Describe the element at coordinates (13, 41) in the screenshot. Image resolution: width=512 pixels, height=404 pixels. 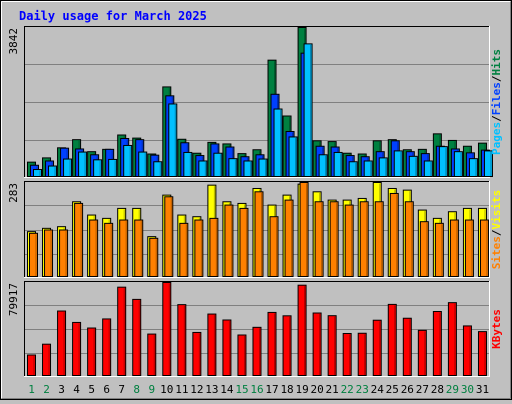
I see `y-max-label: 3842` at that location.